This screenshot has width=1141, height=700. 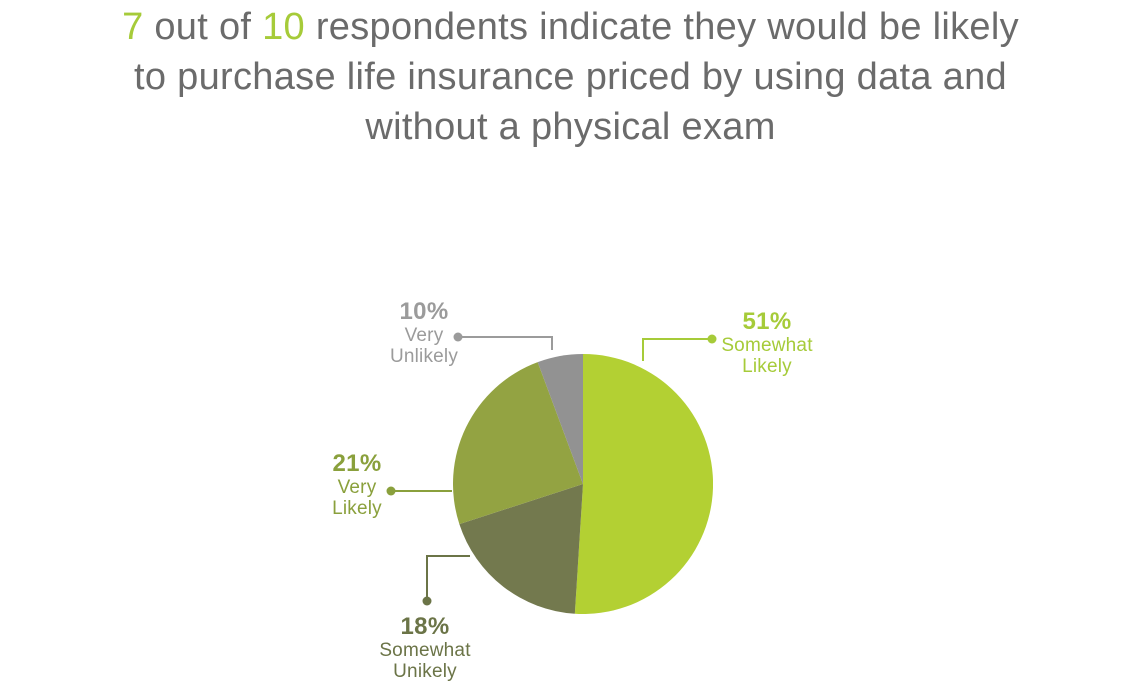 What do you see at coordinates (570, 127) in the screenshot?
I see `title-line: without a physical exam` at bounding box center [570, 127].